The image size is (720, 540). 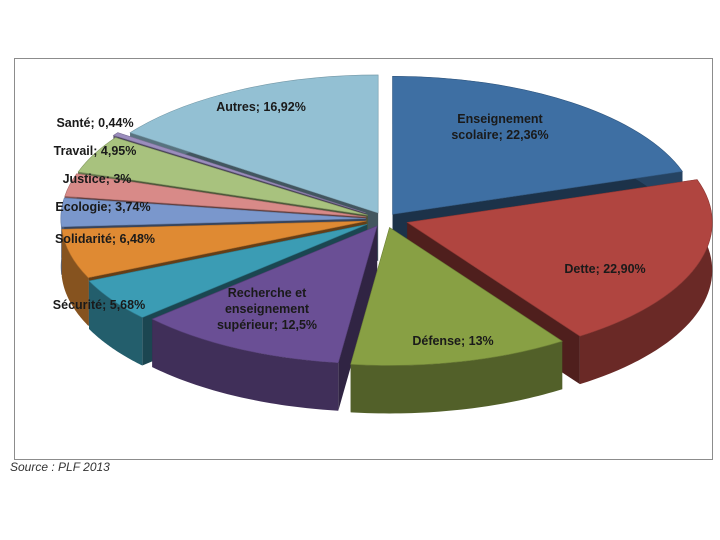 I want to click on pie-slice-top-dette, so click(x=559, y=258).